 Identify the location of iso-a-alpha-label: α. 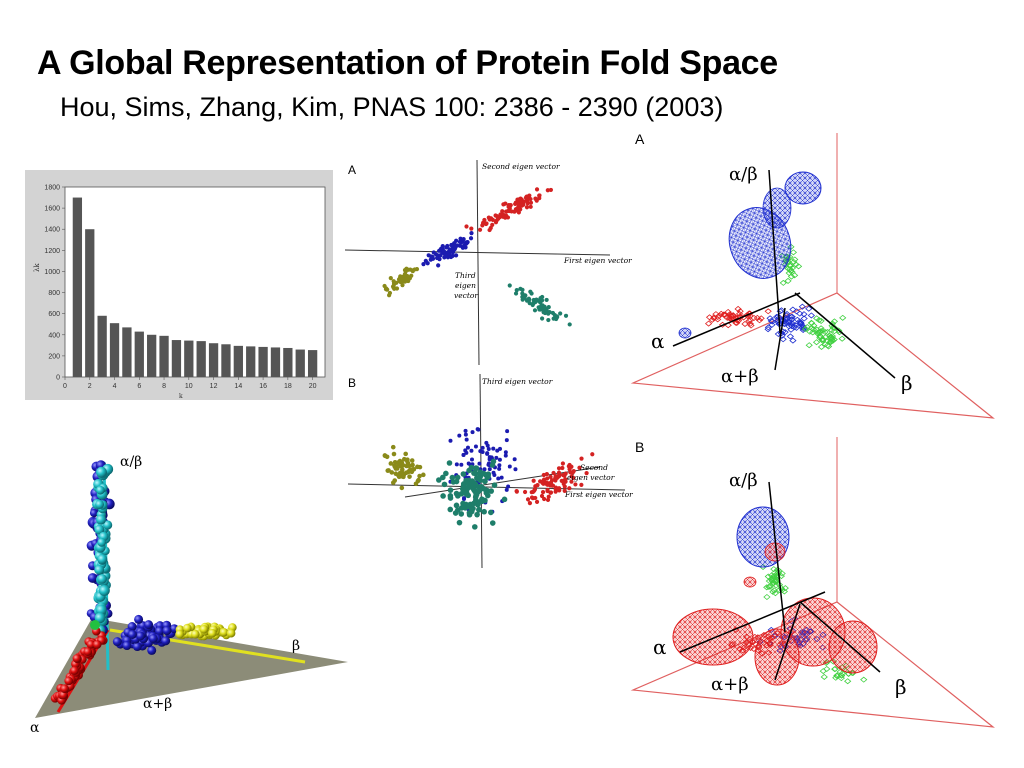
(658, 341).